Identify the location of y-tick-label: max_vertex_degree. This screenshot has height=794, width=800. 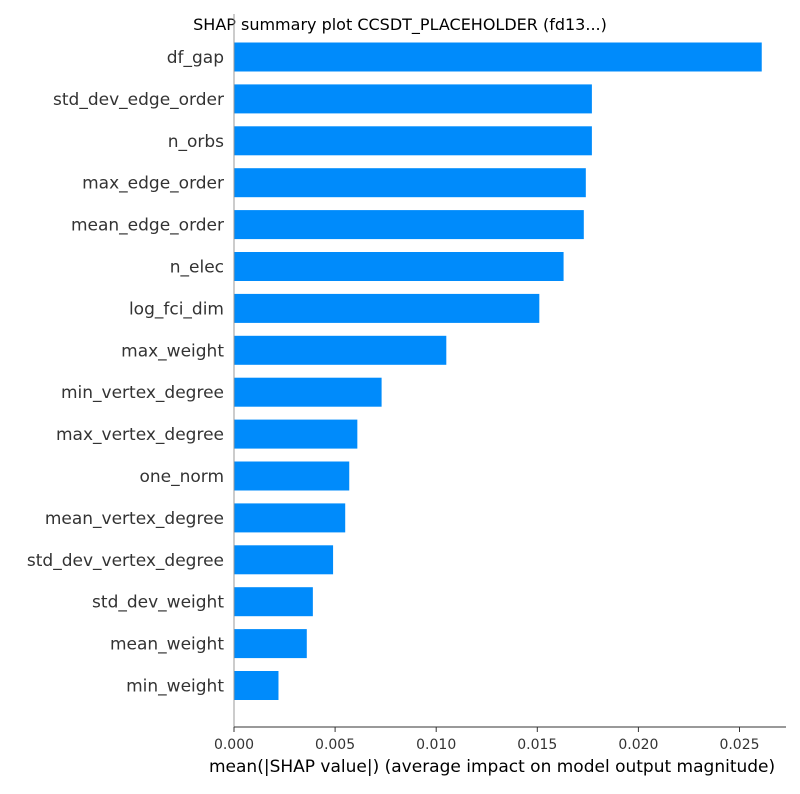
(140, 435).